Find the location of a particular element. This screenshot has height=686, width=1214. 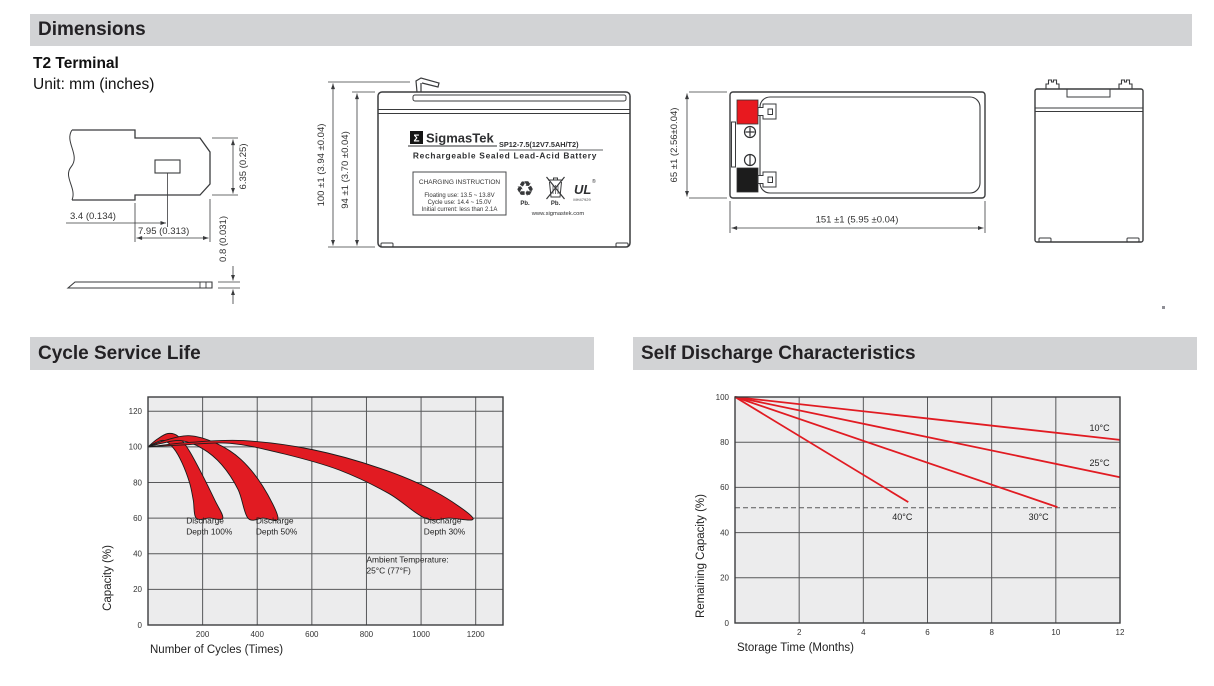

brand-text: SigmasTek is located at coordinates (460, 138).